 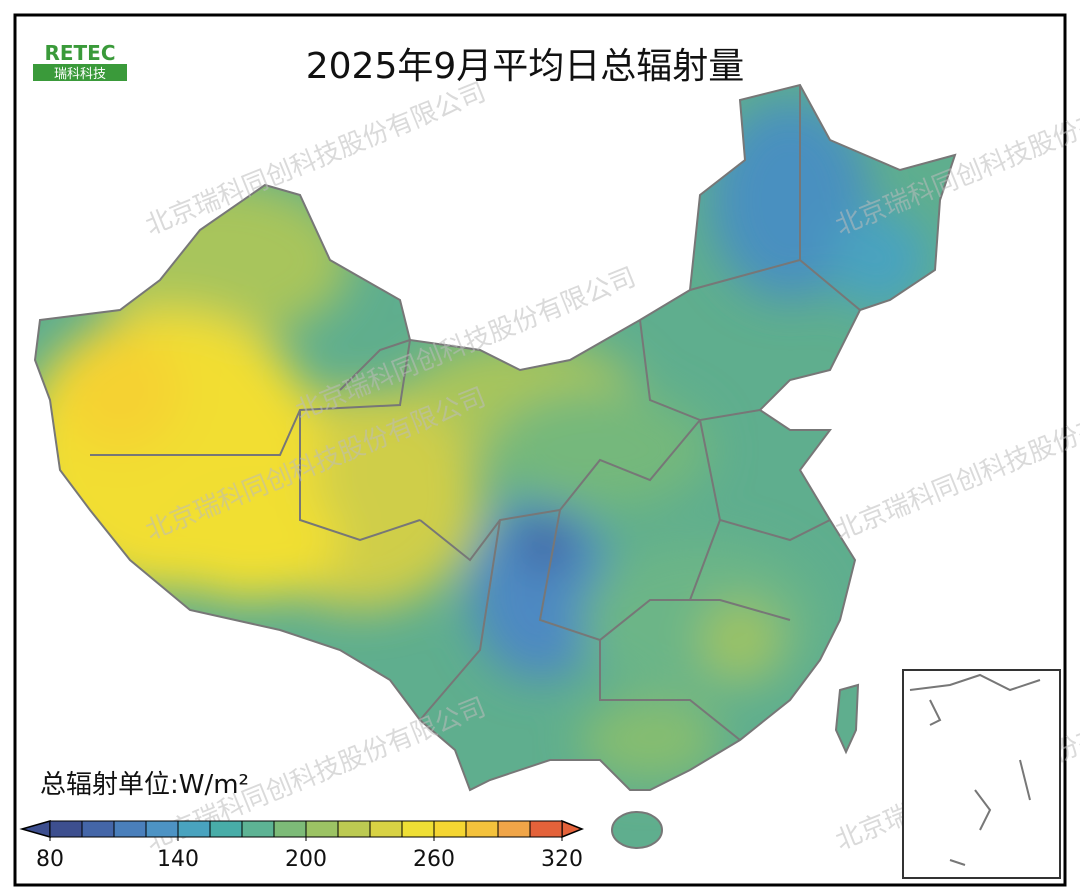 What do you see at coordinates (178, 859) in the screenshot?
I see `colorbar-tick-label: 140` at bounding box center [178, 859].